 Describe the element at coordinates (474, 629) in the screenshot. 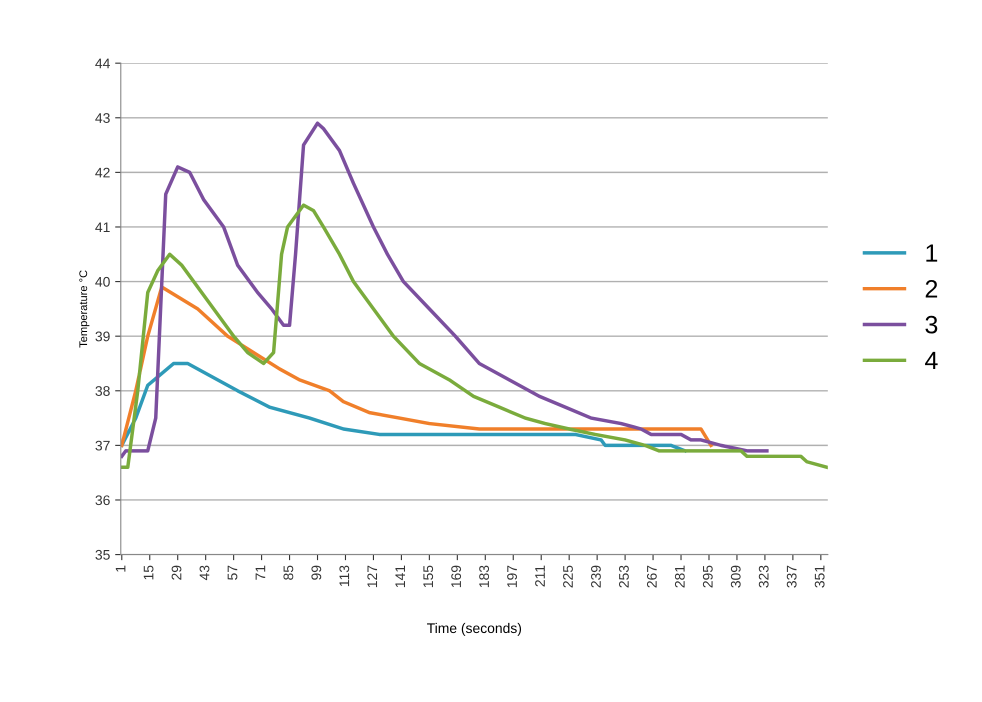

I see `x-axis-title: Time (seconds)` at that location.